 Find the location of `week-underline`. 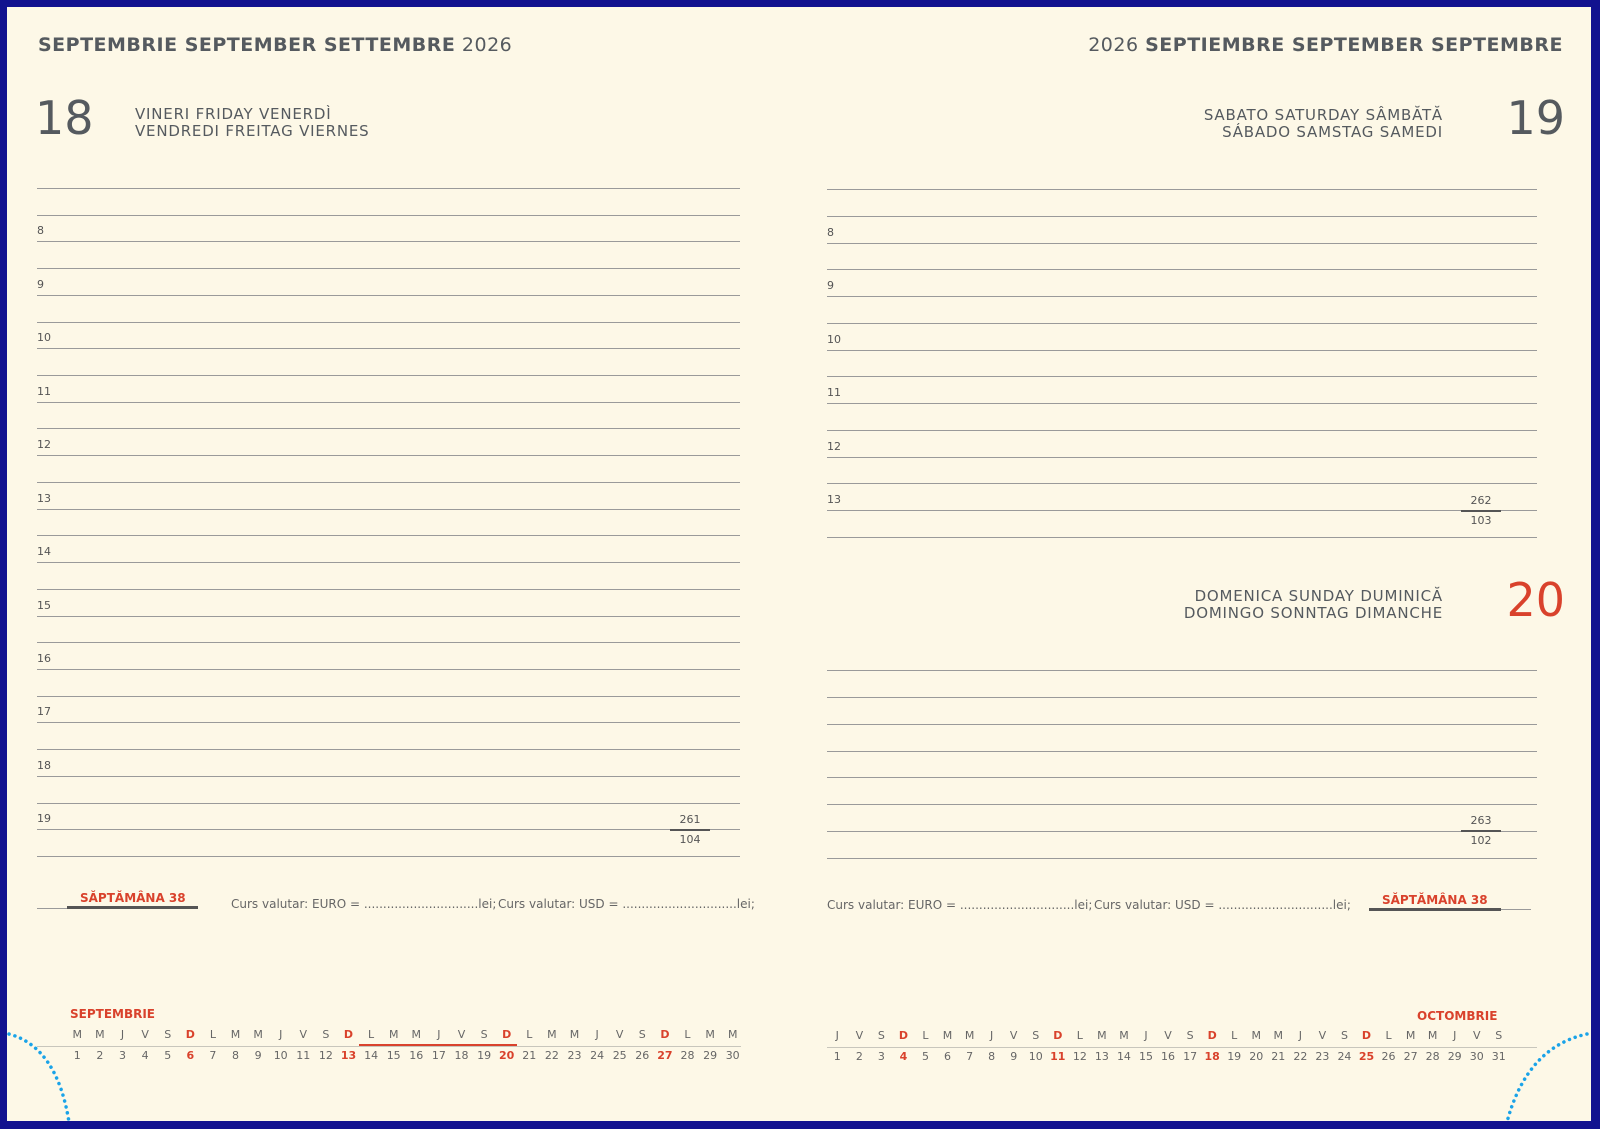

week-underline is located at coordinates (132, 907).